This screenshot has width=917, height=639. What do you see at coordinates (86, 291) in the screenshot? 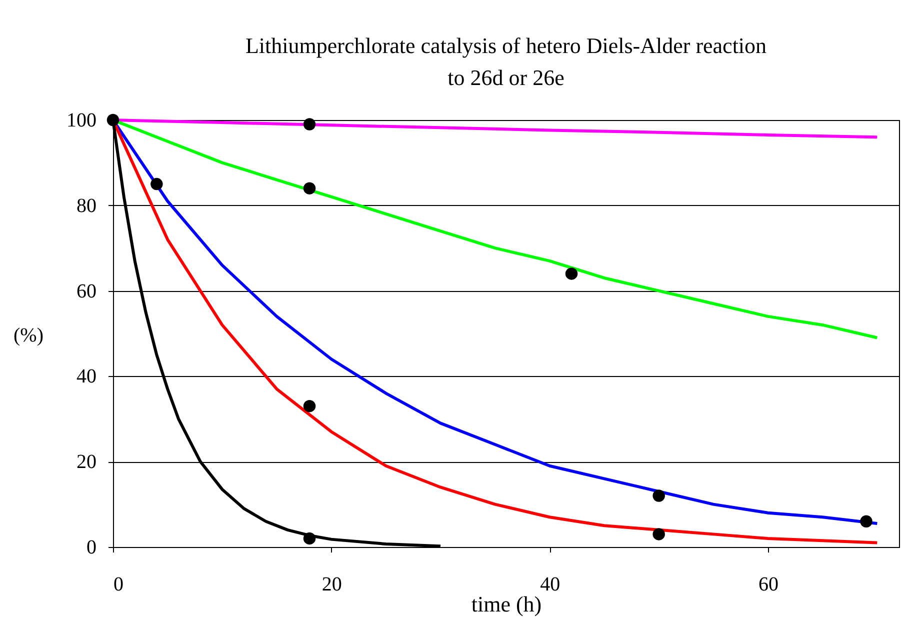
I see `y-tick-label: 60` at bounding box center [86, 291].